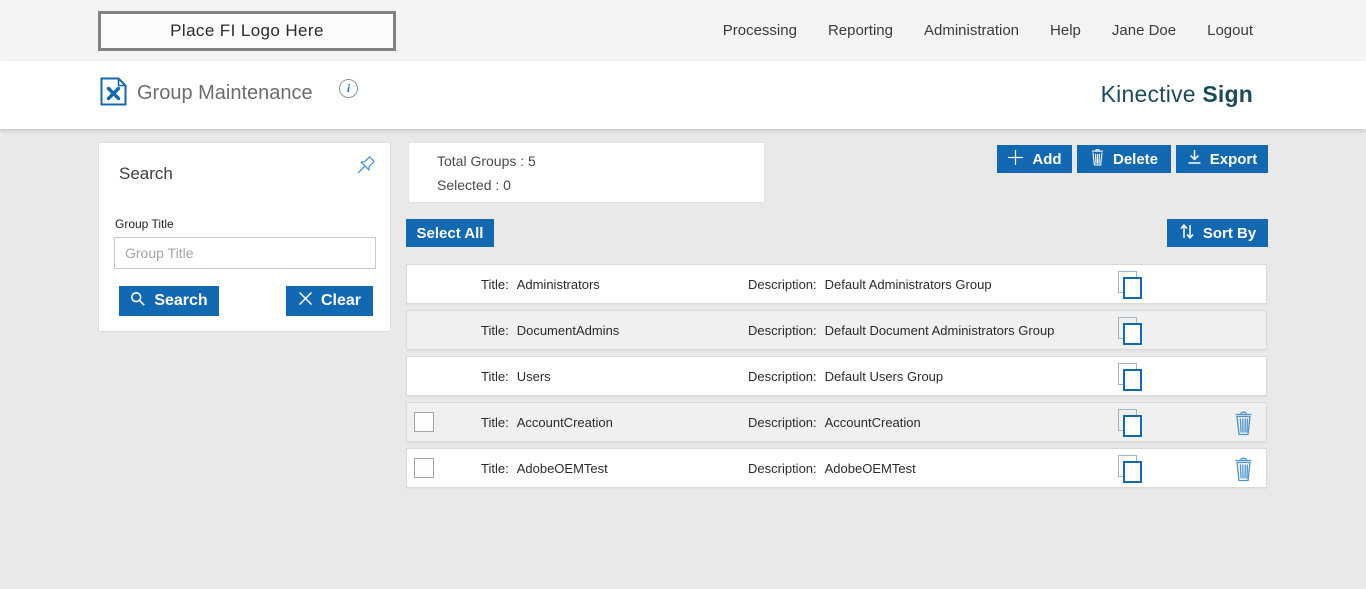  Describe the element at coordinates (245, 253) in the screenshot. I see `group-title-input` at that location.